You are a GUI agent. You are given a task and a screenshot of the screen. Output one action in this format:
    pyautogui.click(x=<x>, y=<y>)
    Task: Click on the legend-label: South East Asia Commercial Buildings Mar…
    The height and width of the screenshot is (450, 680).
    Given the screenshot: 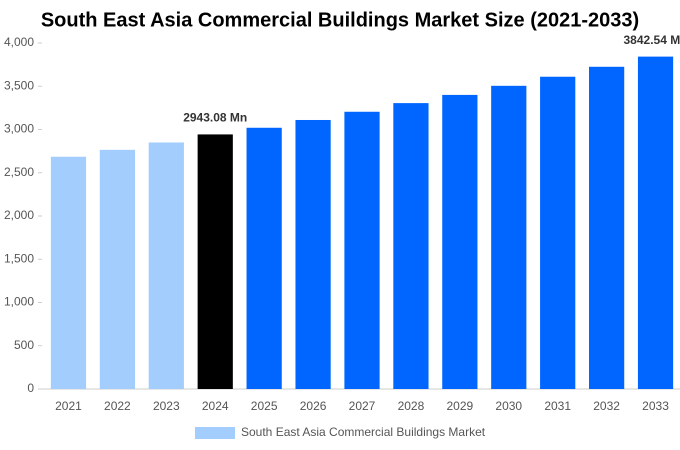 What is the action you would take?
    pyautogui.click(x=363, y=432)
    